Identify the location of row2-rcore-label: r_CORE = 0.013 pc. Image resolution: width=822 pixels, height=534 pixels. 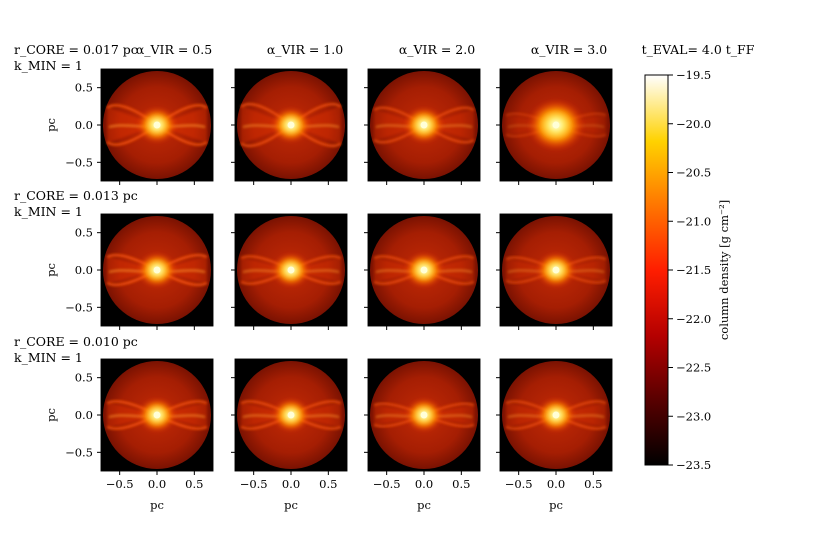
(76, 195).